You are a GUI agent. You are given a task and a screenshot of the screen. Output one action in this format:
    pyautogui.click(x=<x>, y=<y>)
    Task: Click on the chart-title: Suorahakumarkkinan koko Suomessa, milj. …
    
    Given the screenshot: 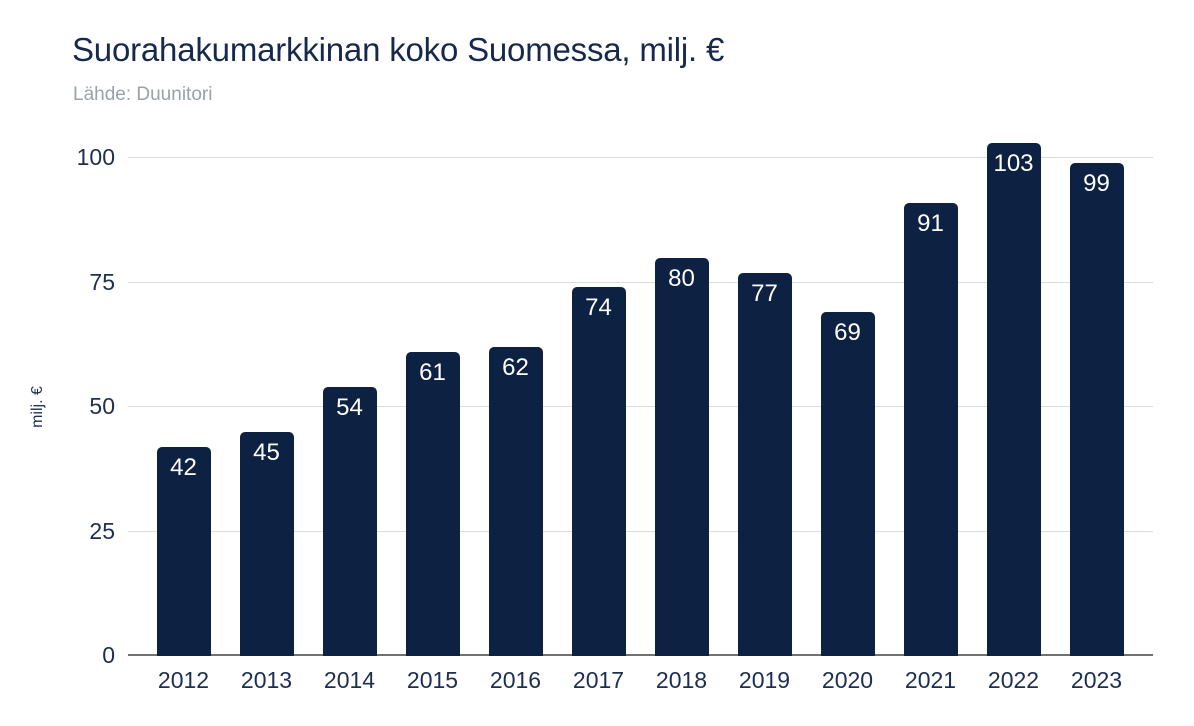 What is the action you would take?
    pyautogui.click(x=398, y=49)
    